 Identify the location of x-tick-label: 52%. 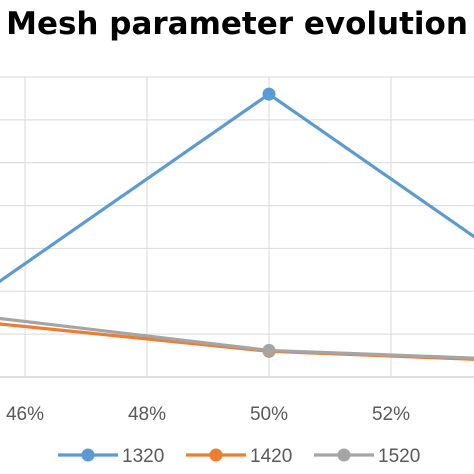
(391, 414).